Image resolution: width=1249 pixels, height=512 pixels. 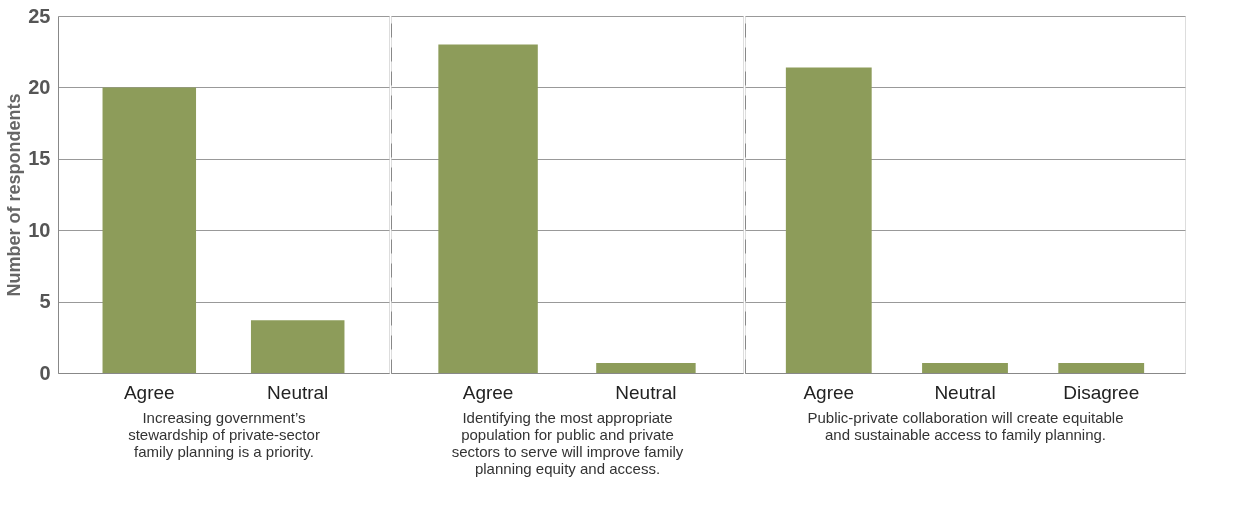 What do you see at coordinates (39, 86) in the screenshot?
I see `y-tick-label: 20` at bounding box center [39, 86].